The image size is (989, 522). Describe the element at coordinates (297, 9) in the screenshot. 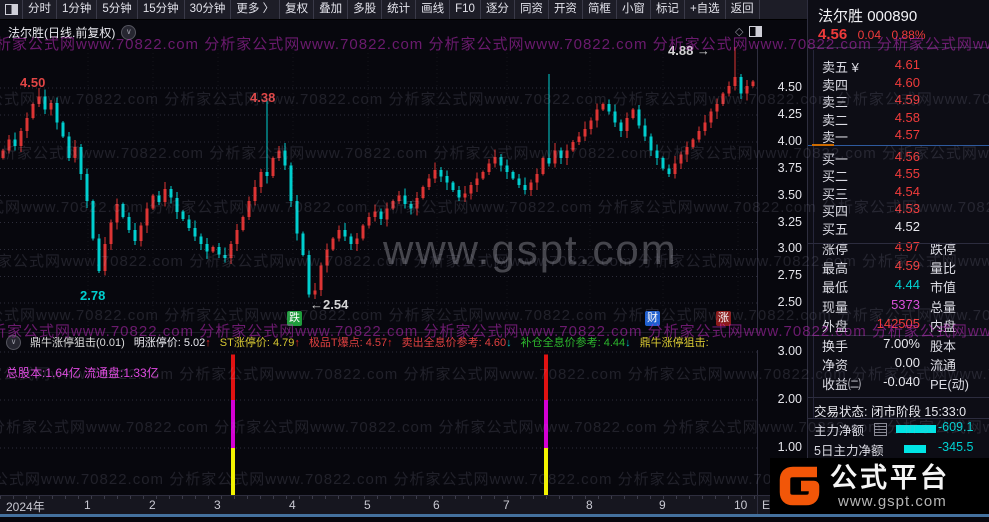

I see `menu-item-复权: 复权` at that location.